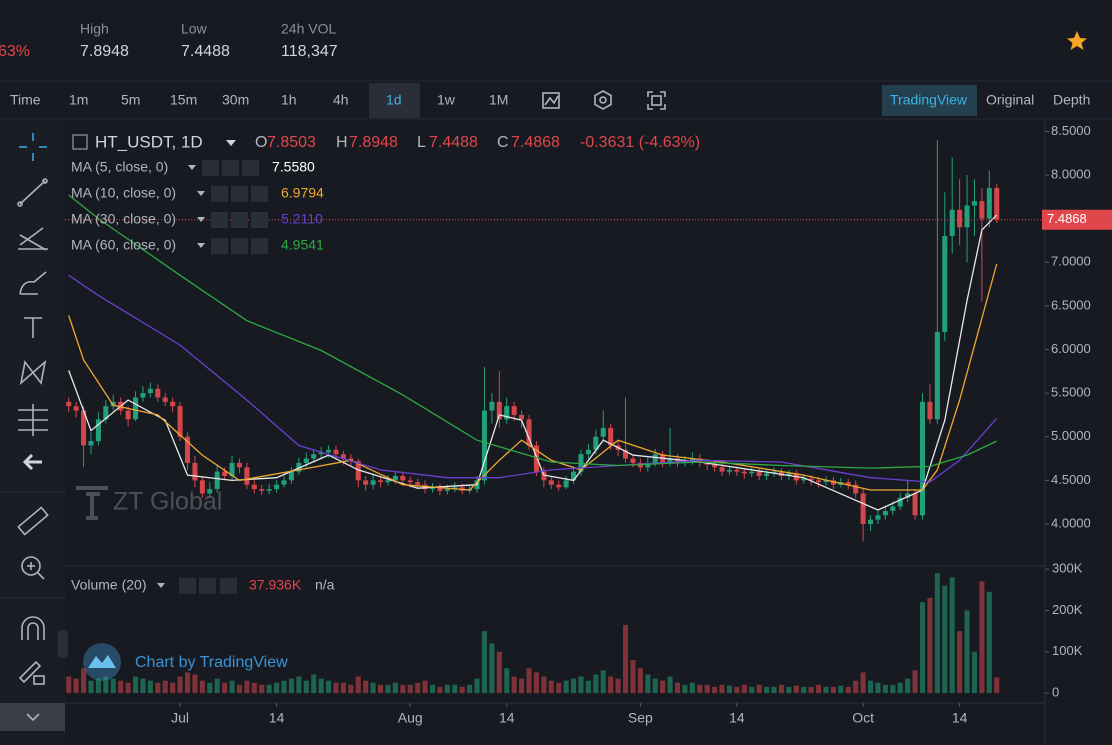 This screenshot has height=745, width=1112. I want to click on brush-tool, so click(33, 283).